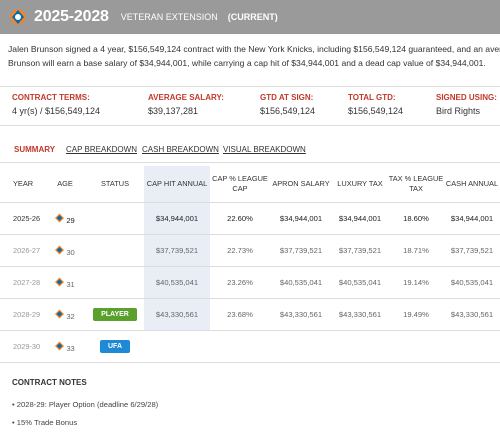  What do you see at coordinates (180, 149) in the screenshot?
I see `tab-cash-breakdown: CASH BREAKDOWN` at bounding box center [180, 149].